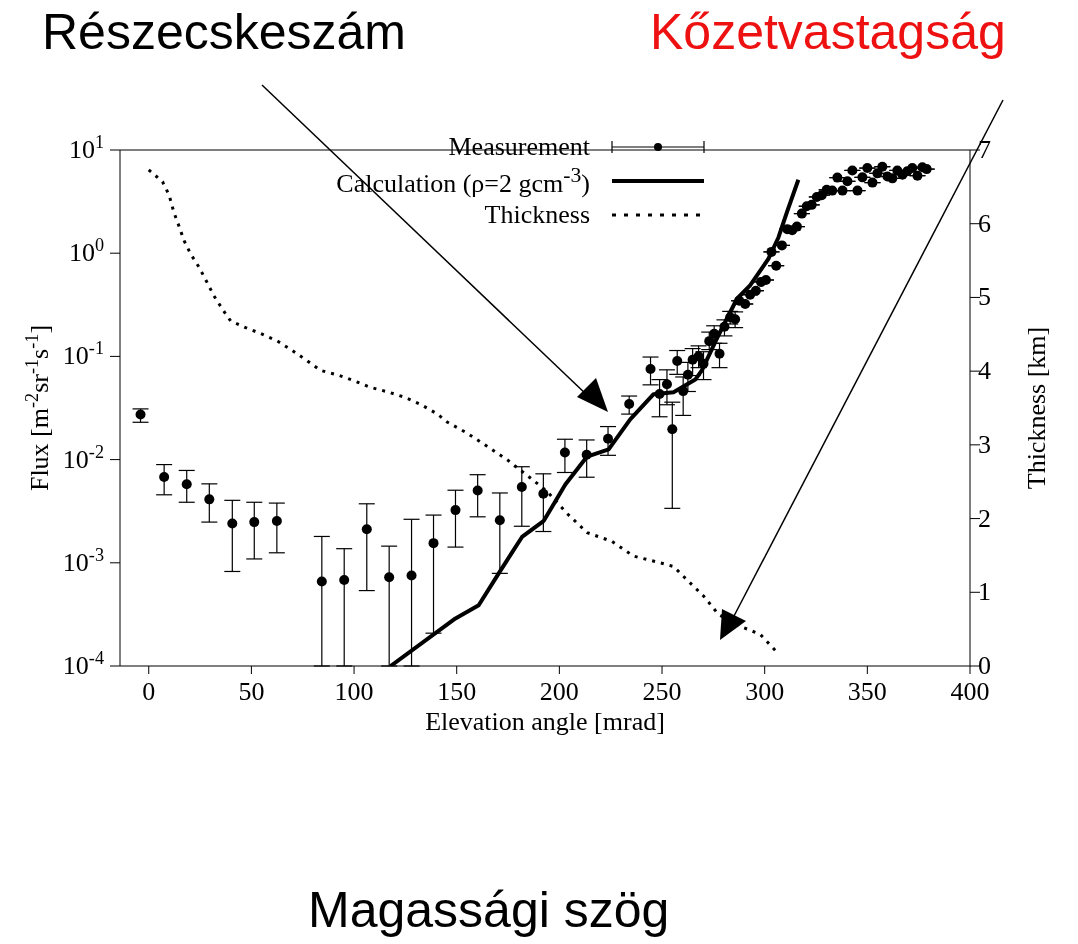 The image size is (1078, 944). Describe the element at coordinates (86, 251) in the screenshot. I see `y-tick-label: 10$^{0}$` at that location.